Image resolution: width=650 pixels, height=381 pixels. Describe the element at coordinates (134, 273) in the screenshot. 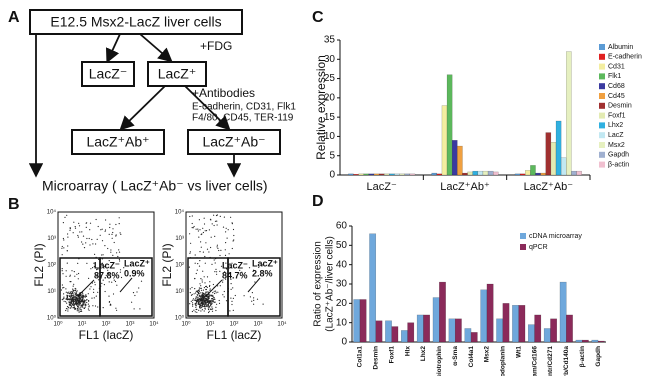

I see `gate-value: 0.9%` at that location.